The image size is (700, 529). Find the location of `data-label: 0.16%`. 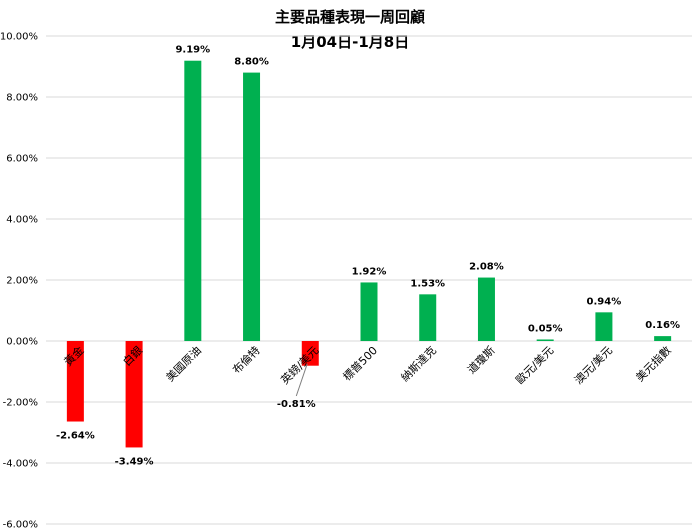

data-label: 0.16% is located at coordinates (662, 325).